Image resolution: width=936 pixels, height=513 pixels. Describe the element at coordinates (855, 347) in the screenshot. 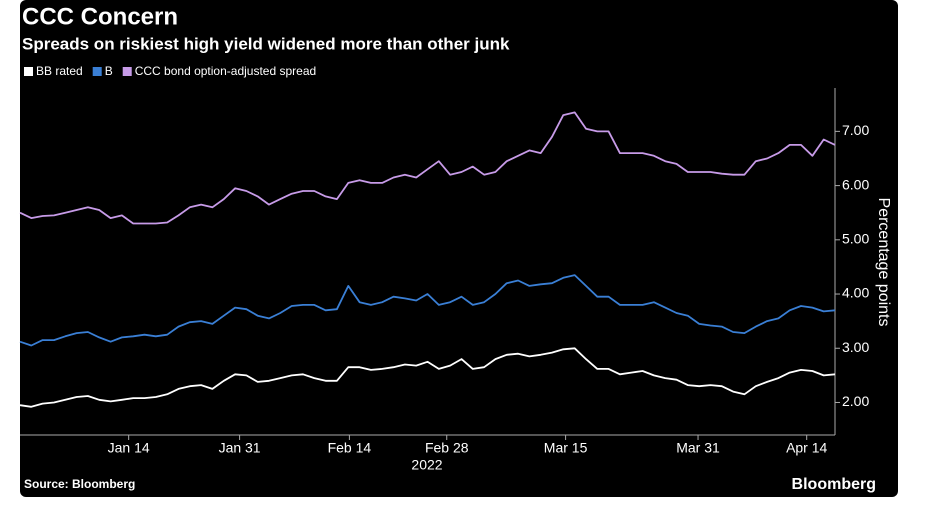

I see `y-tick-label: 3.00` at that location.